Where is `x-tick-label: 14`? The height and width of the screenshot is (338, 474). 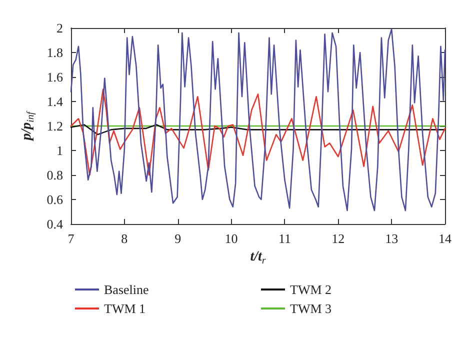
x-tick-label: 14 is located at coordinates (445, 238).